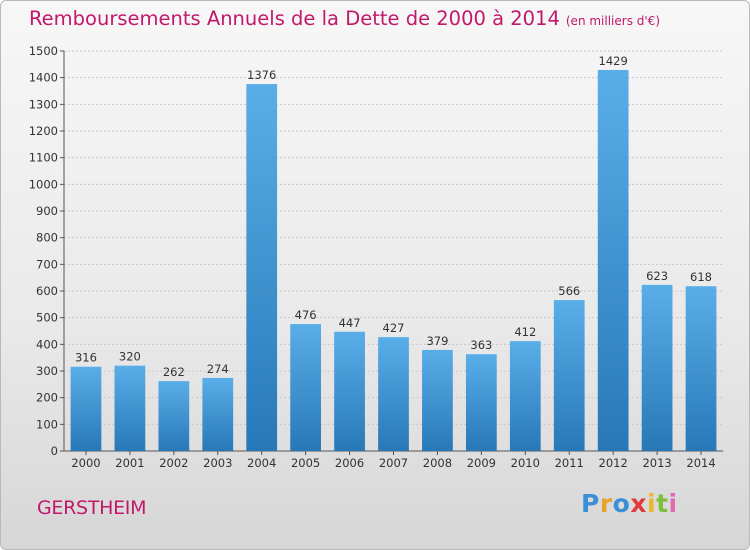 This screenshot has width=750, height=550. What do you see at coordinates (174, 372) in the screenshot?
I see `bar-value-label: 262` at bounding box center [174, 372].